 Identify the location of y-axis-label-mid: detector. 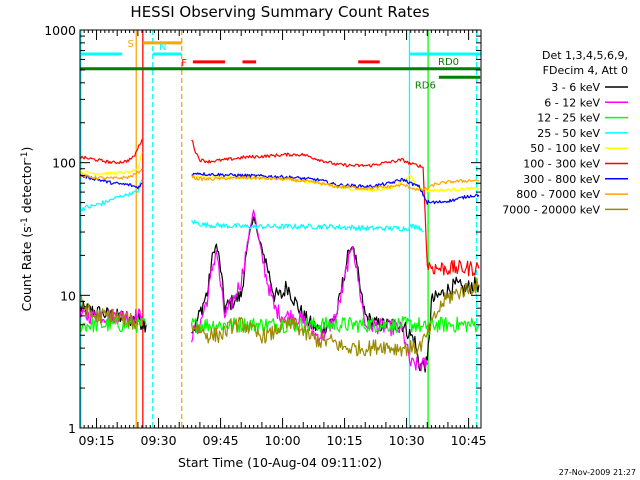
(26, 189).